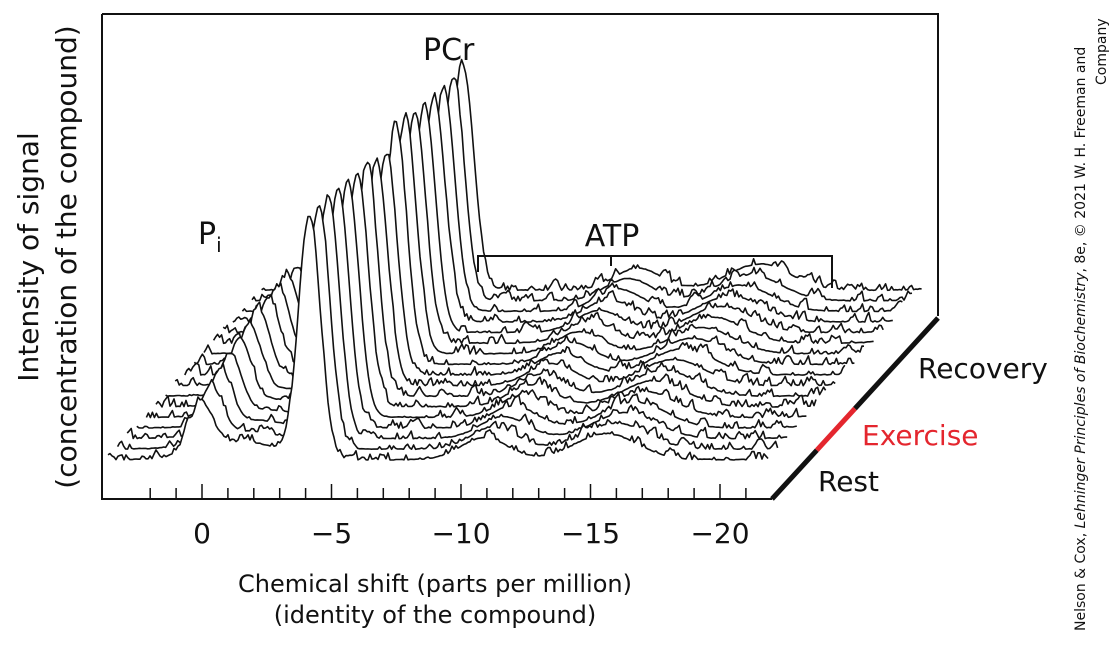 The image size is (1117, 645). Describe the element at coordinates (66, 256) in the screenshot. I see `y-axis-title-line2: (concentration of the compound)` at that location.